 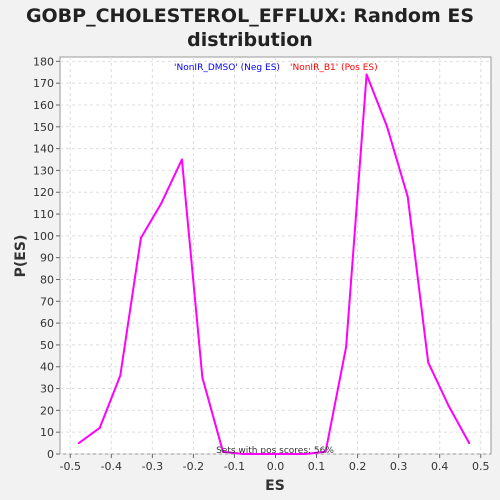 I want to click on y-tick-label: 0, so click(x=50, y=454).